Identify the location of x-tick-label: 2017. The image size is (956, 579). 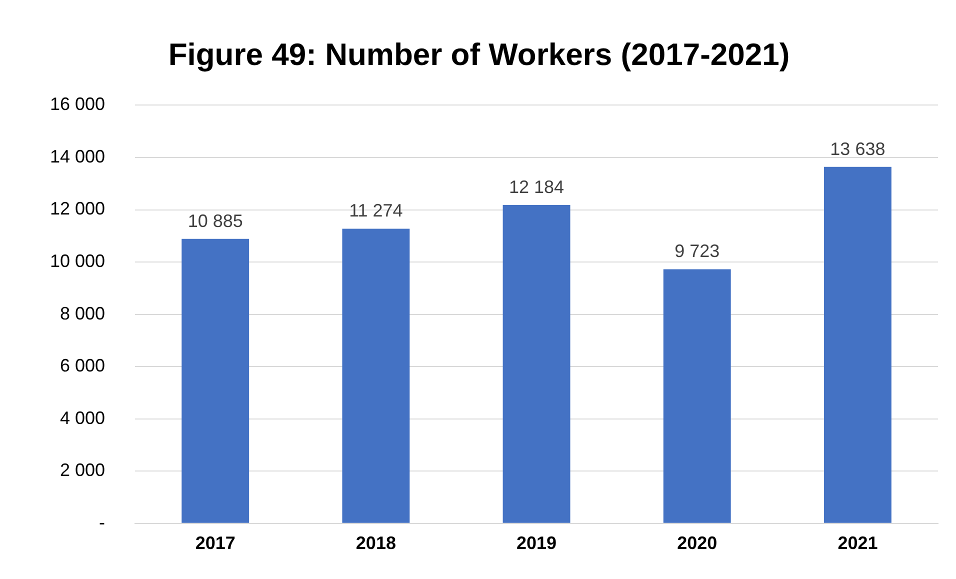
(215, 543).